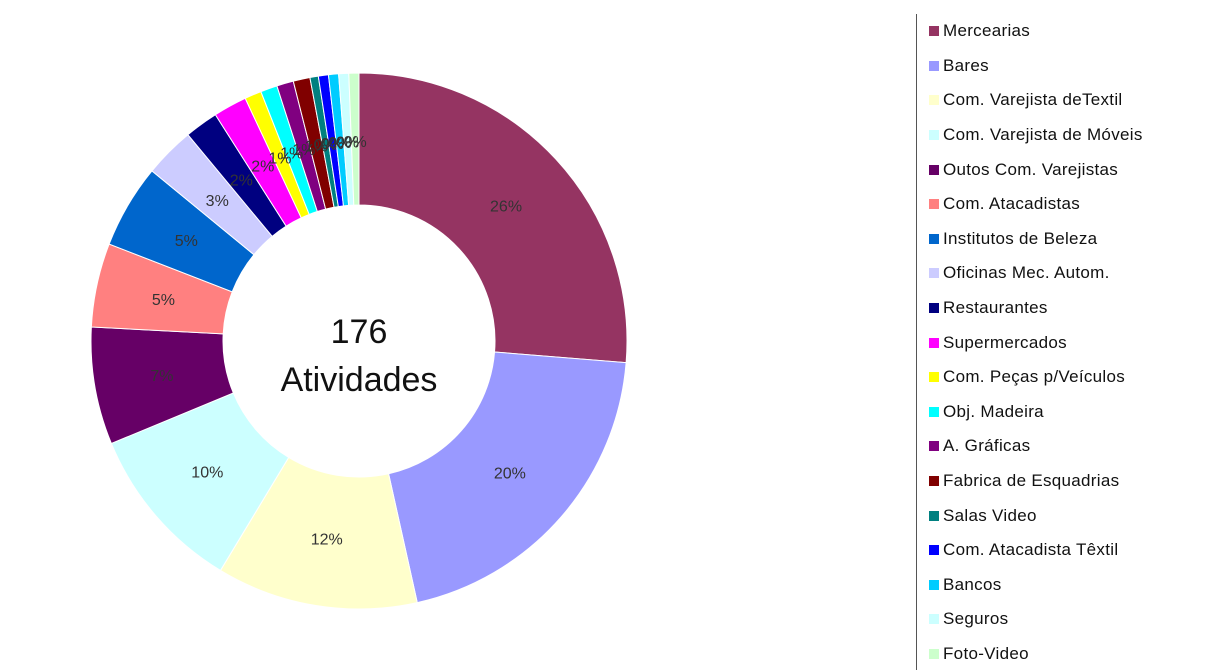 The image size is (1210, 670). I want to click on legend-item: Institutos de Beleza, so click(1063, 239).